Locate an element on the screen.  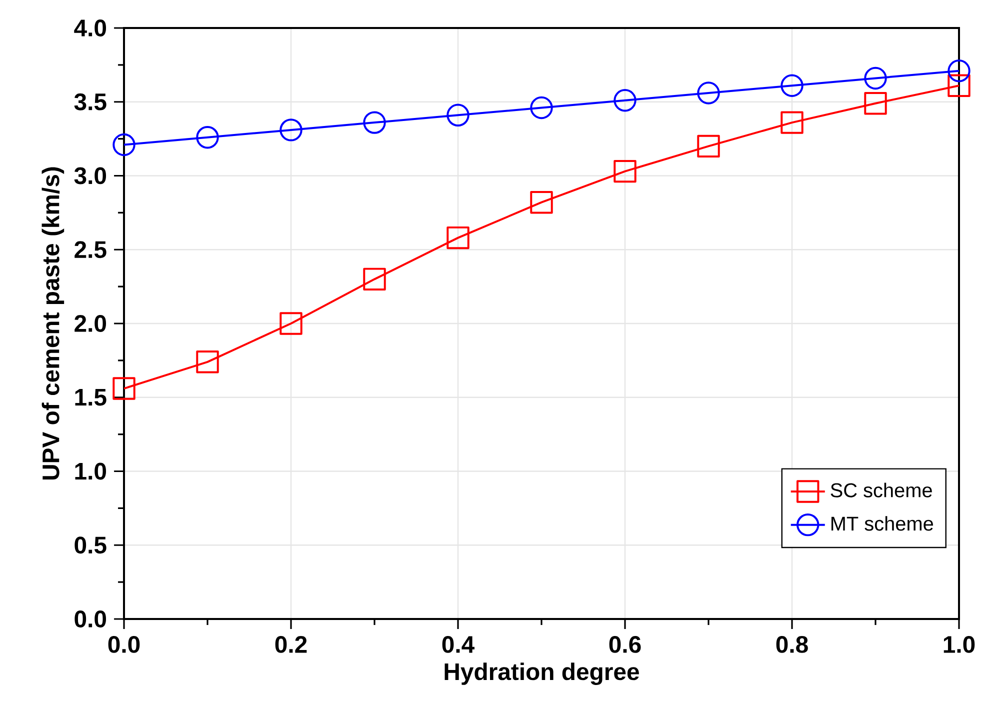
y-tick-label: 3.5 is located at coordinates (90, 101).